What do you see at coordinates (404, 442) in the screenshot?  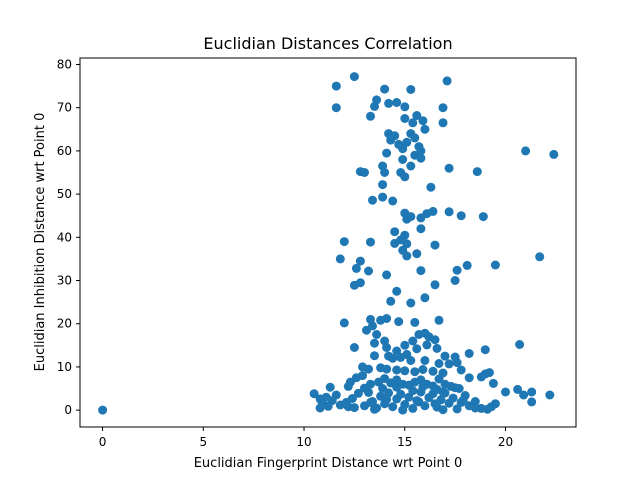 I see `x-tick-label: 15` at bounding box center [404, 442].